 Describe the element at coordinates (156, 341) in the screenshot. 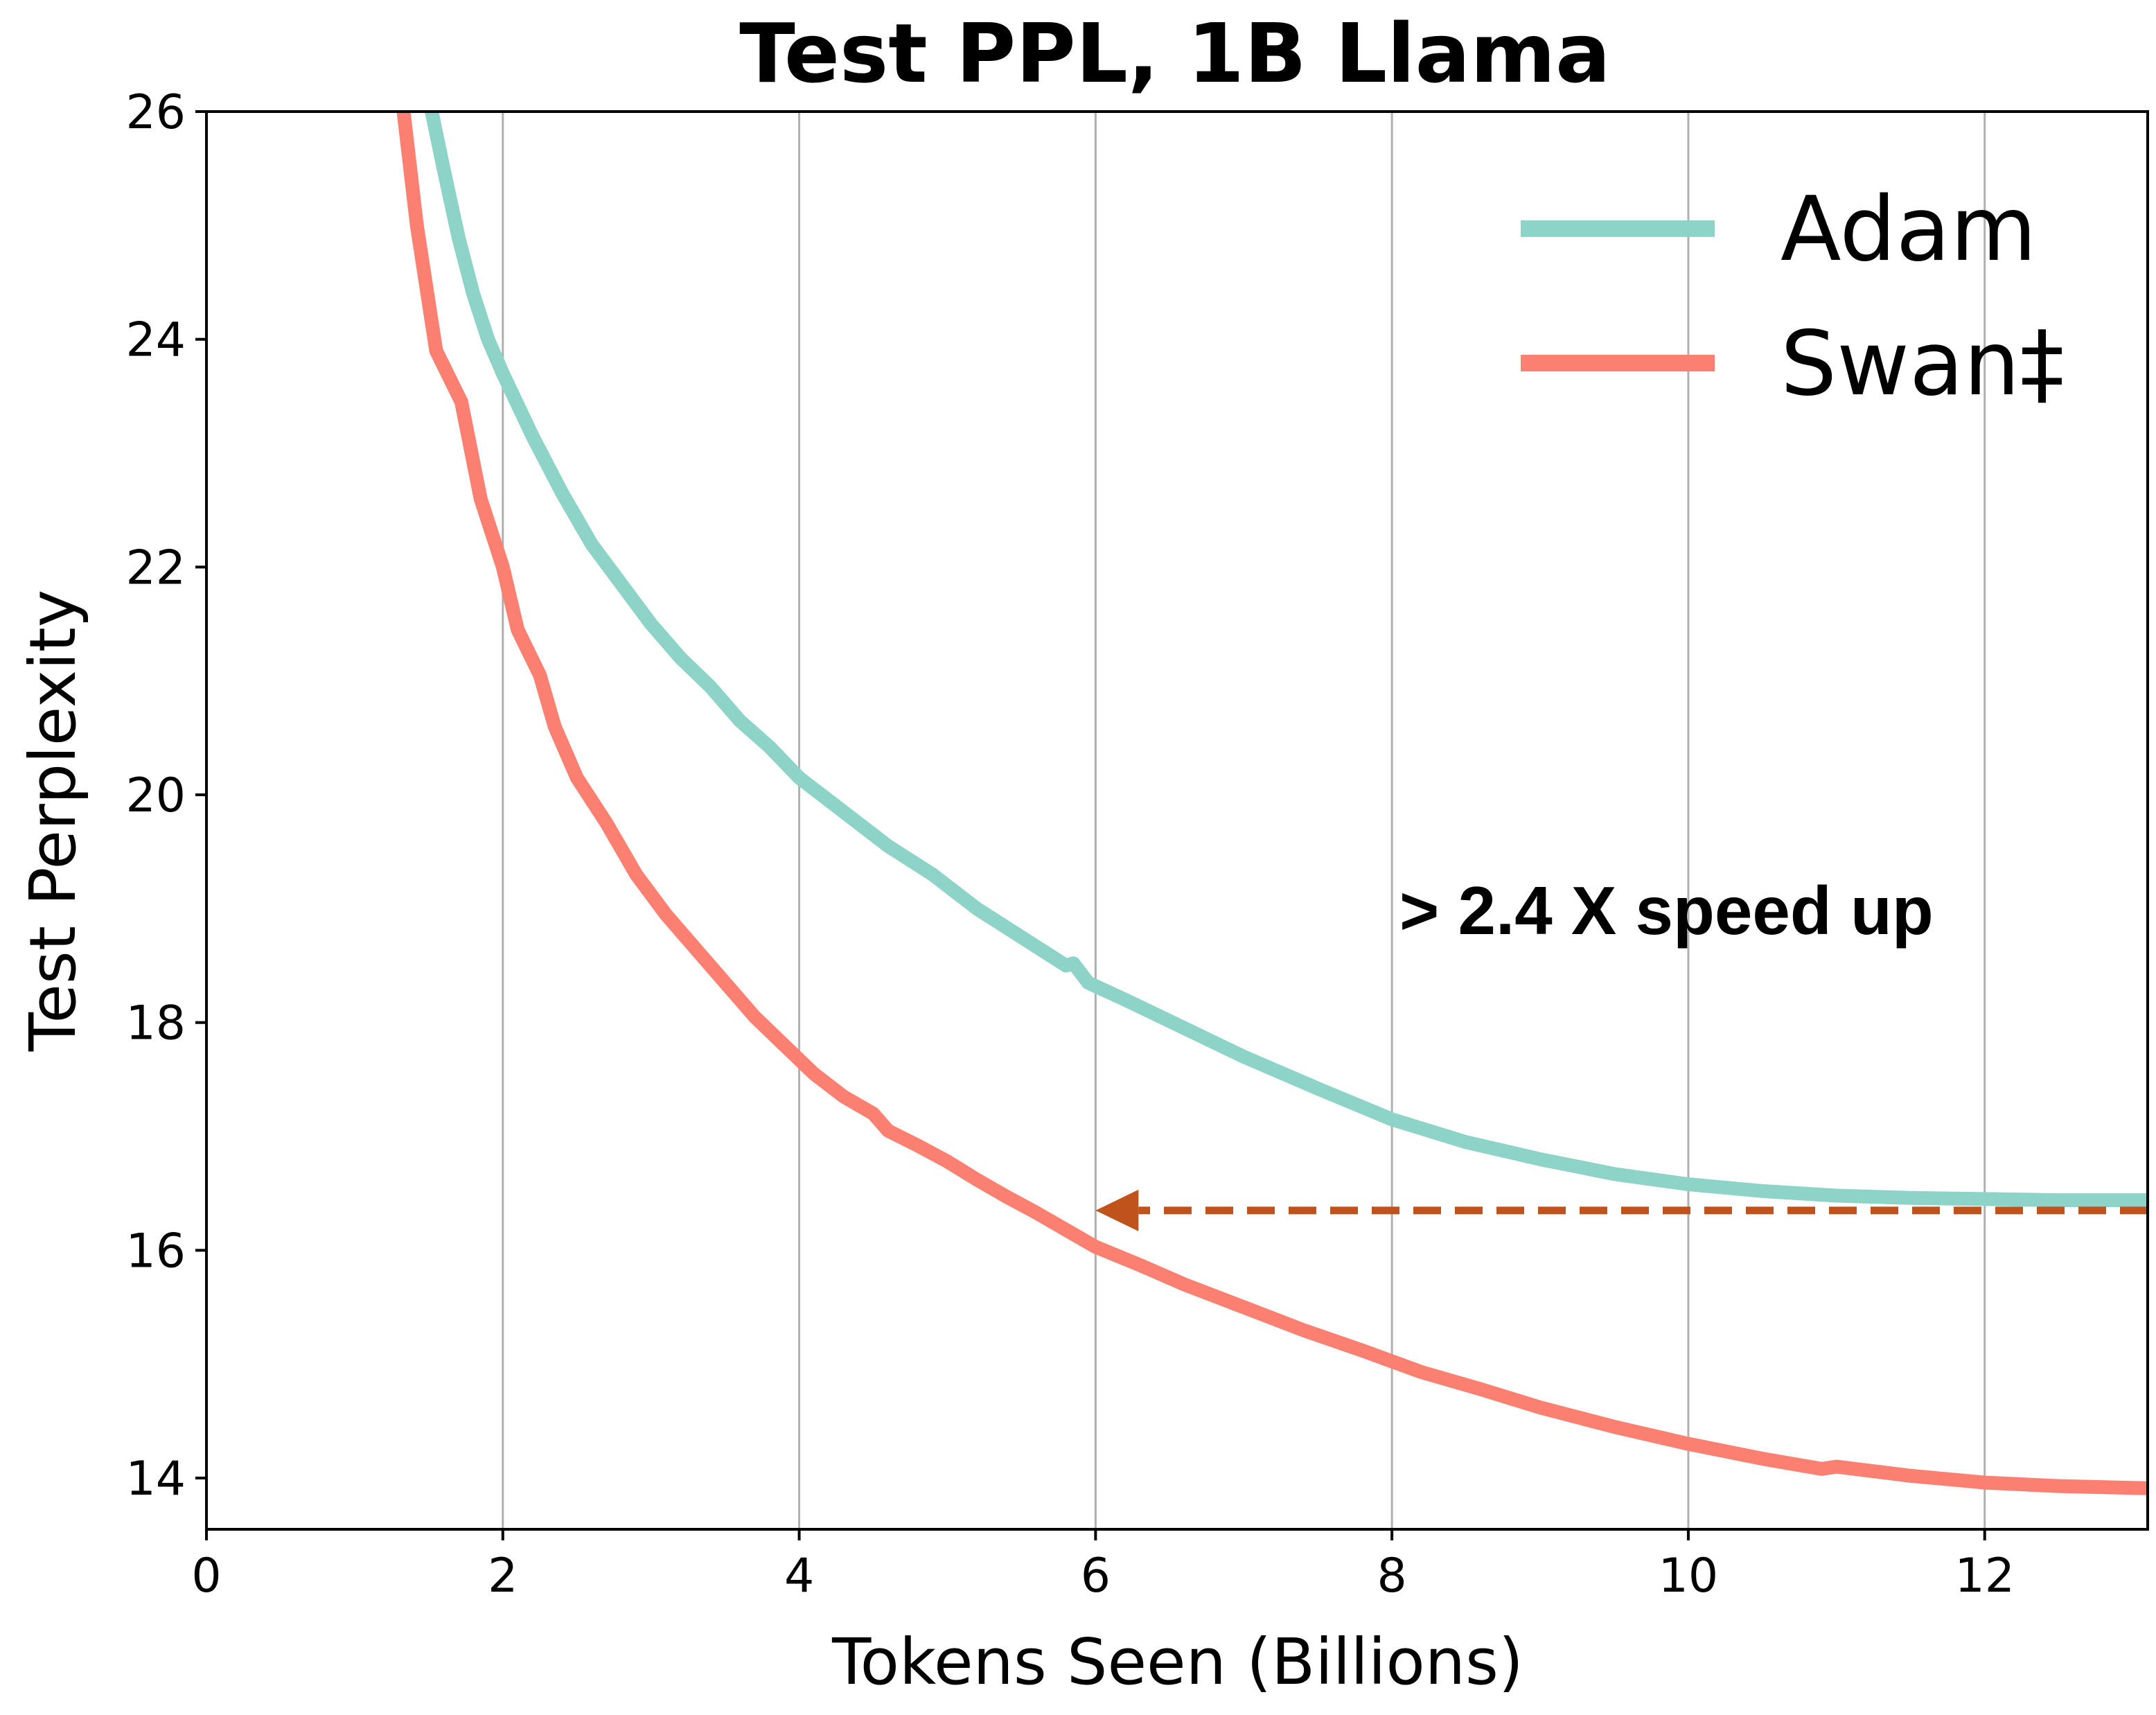

I see `y-tick-label: 24` at that location.